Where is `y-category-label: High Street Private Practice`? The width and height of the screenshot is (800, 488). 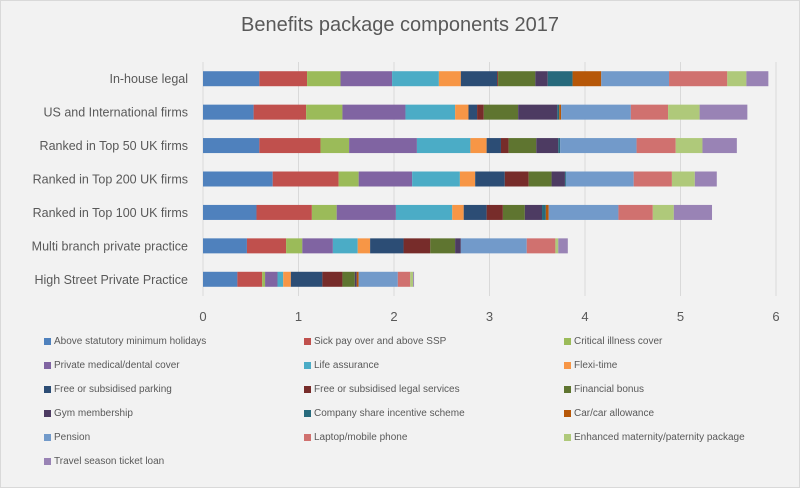 y-category-label: High Street Private Practice is located at coordinates (111, 280).